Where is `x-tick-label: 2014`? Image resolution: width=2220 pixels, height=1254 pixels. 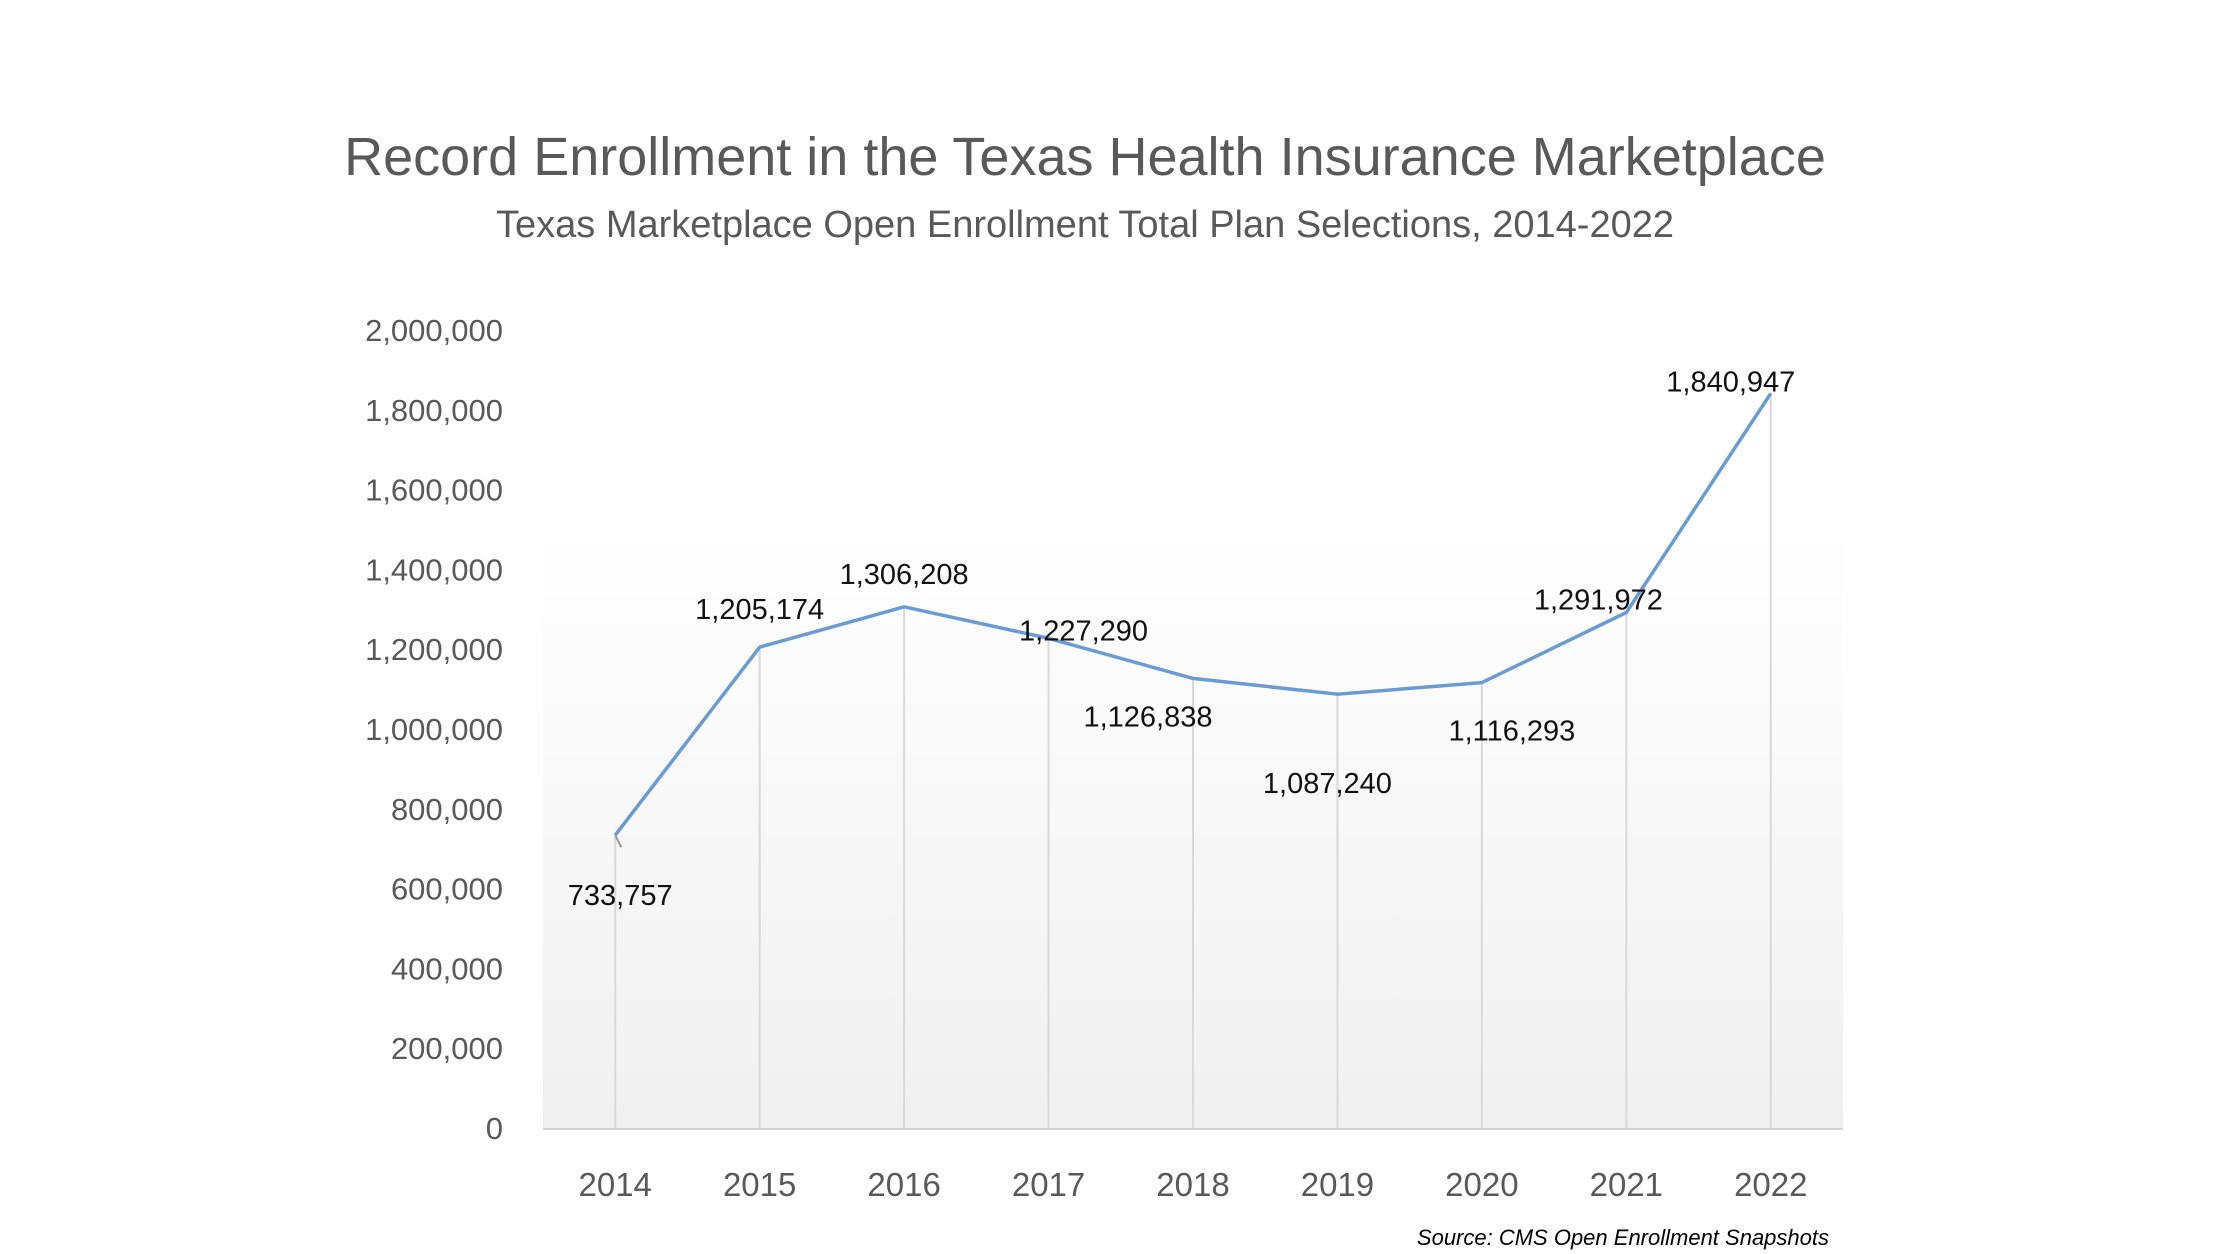
x-tick-label: 2014 is located at coordinates (615, 1184).